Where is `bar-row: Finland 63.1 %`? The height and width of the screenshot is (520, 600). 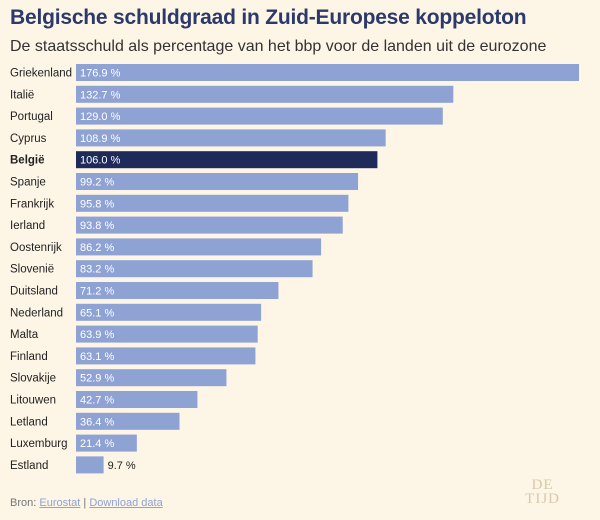
bar-row: Finland 63.1 % is located at coordinates (133, 356).